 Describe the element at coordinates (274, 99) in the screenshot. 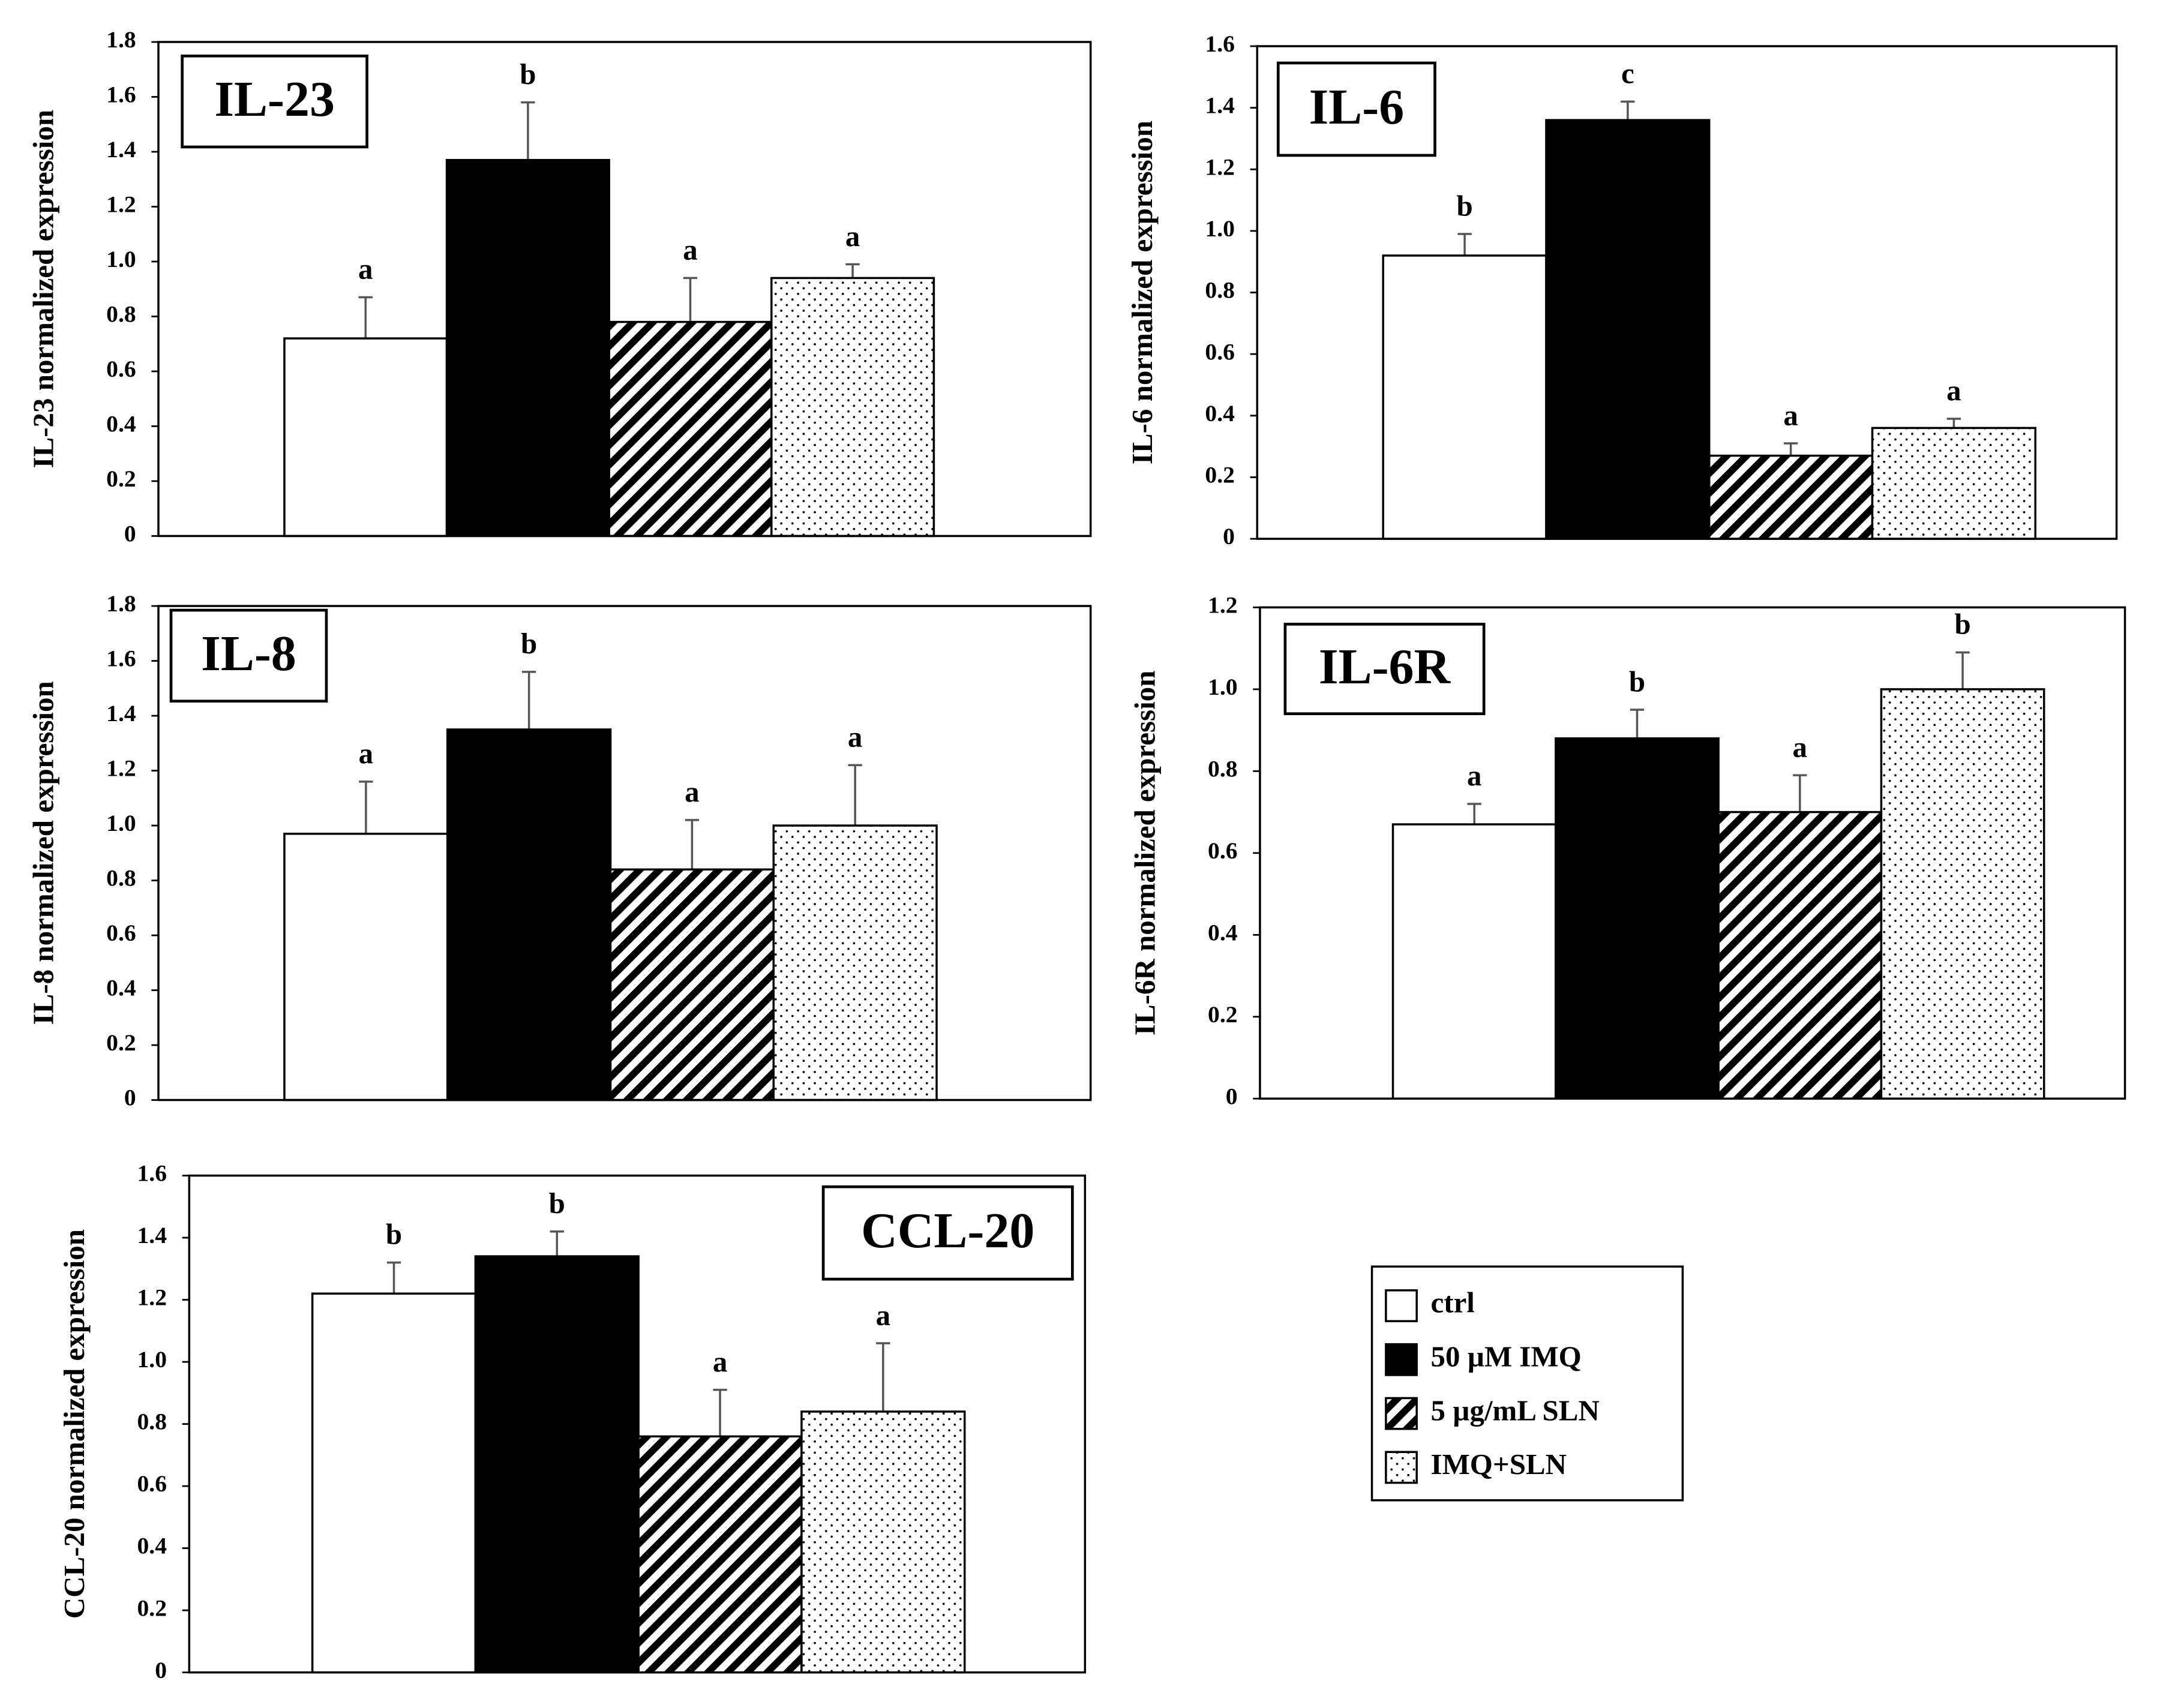

I see `chart-title: IL-23` at that location.